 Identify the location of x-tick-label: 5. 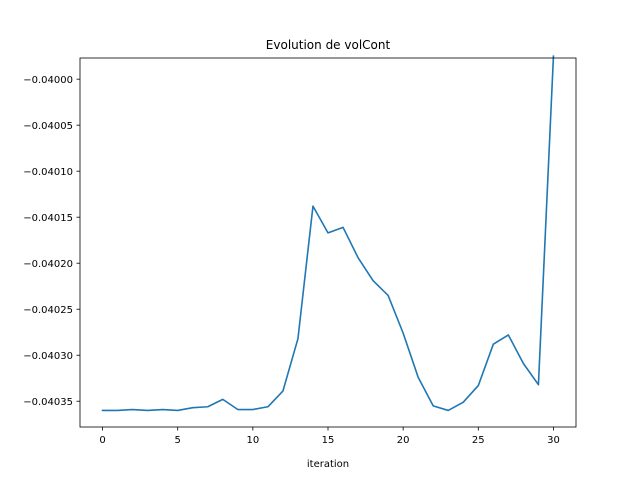
(178, 440).